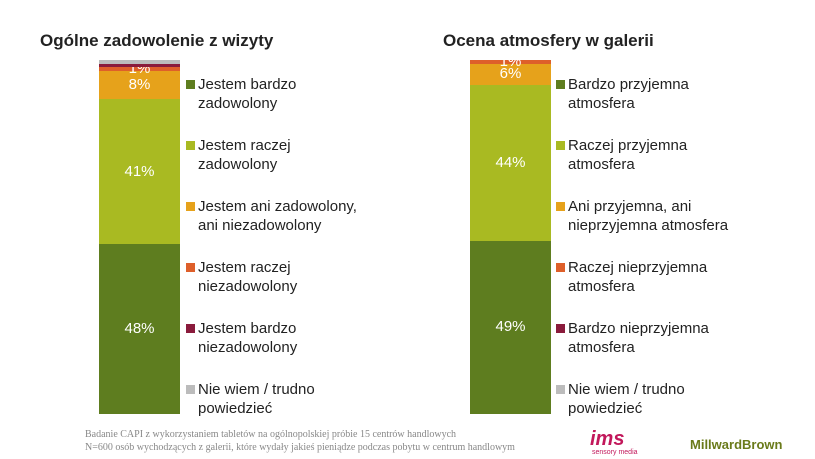 The width and height of the screenshot is (815, 459). Describe the element at coordinates (244, 155) in the screenshot. I see `legend-label: Jestem raczej zadowolony` at that location.